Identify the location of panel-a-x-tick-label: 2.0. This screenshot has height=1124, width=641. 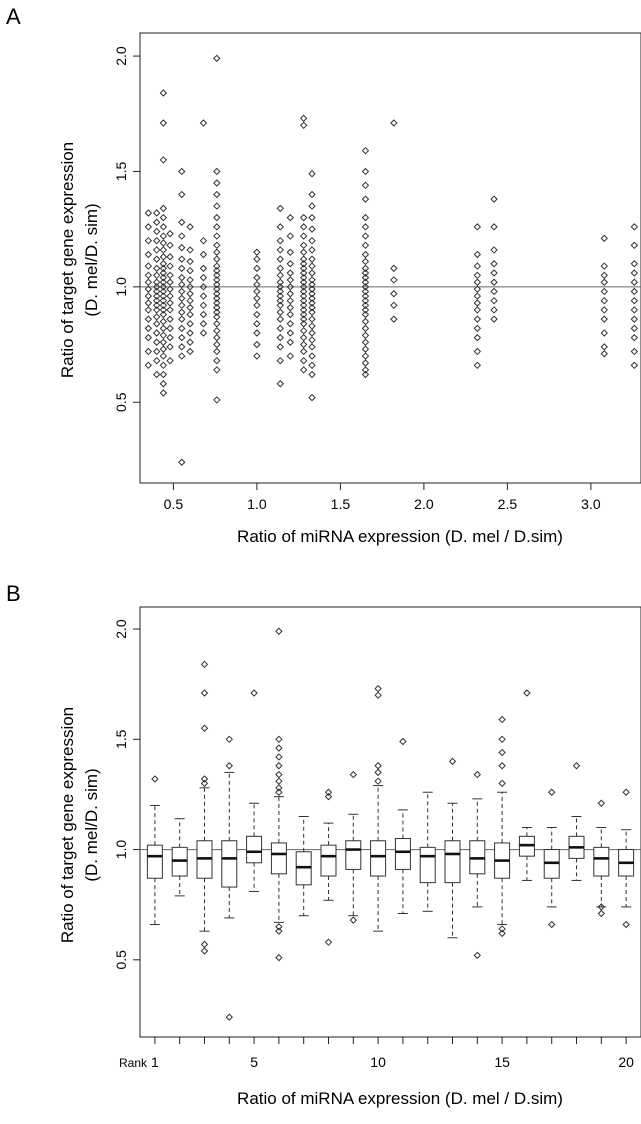
(424, 504).